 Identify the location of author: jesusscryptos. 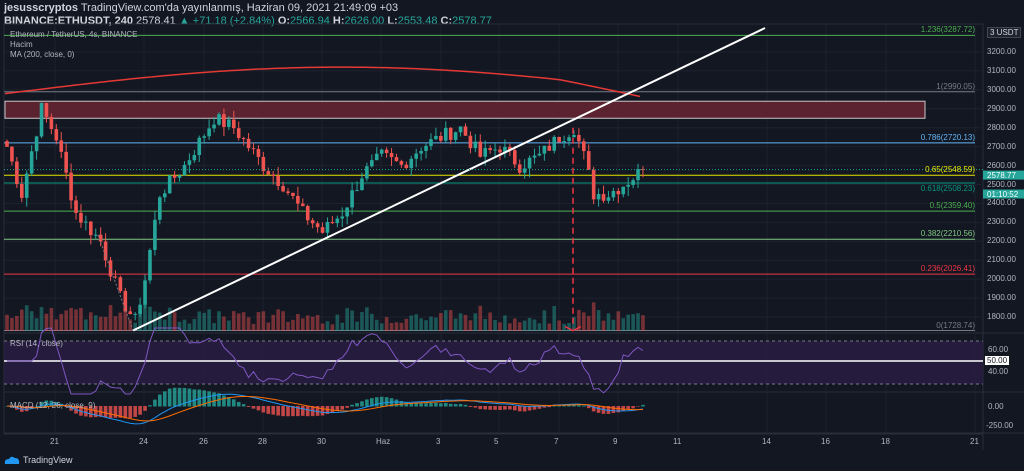
(41, 8).